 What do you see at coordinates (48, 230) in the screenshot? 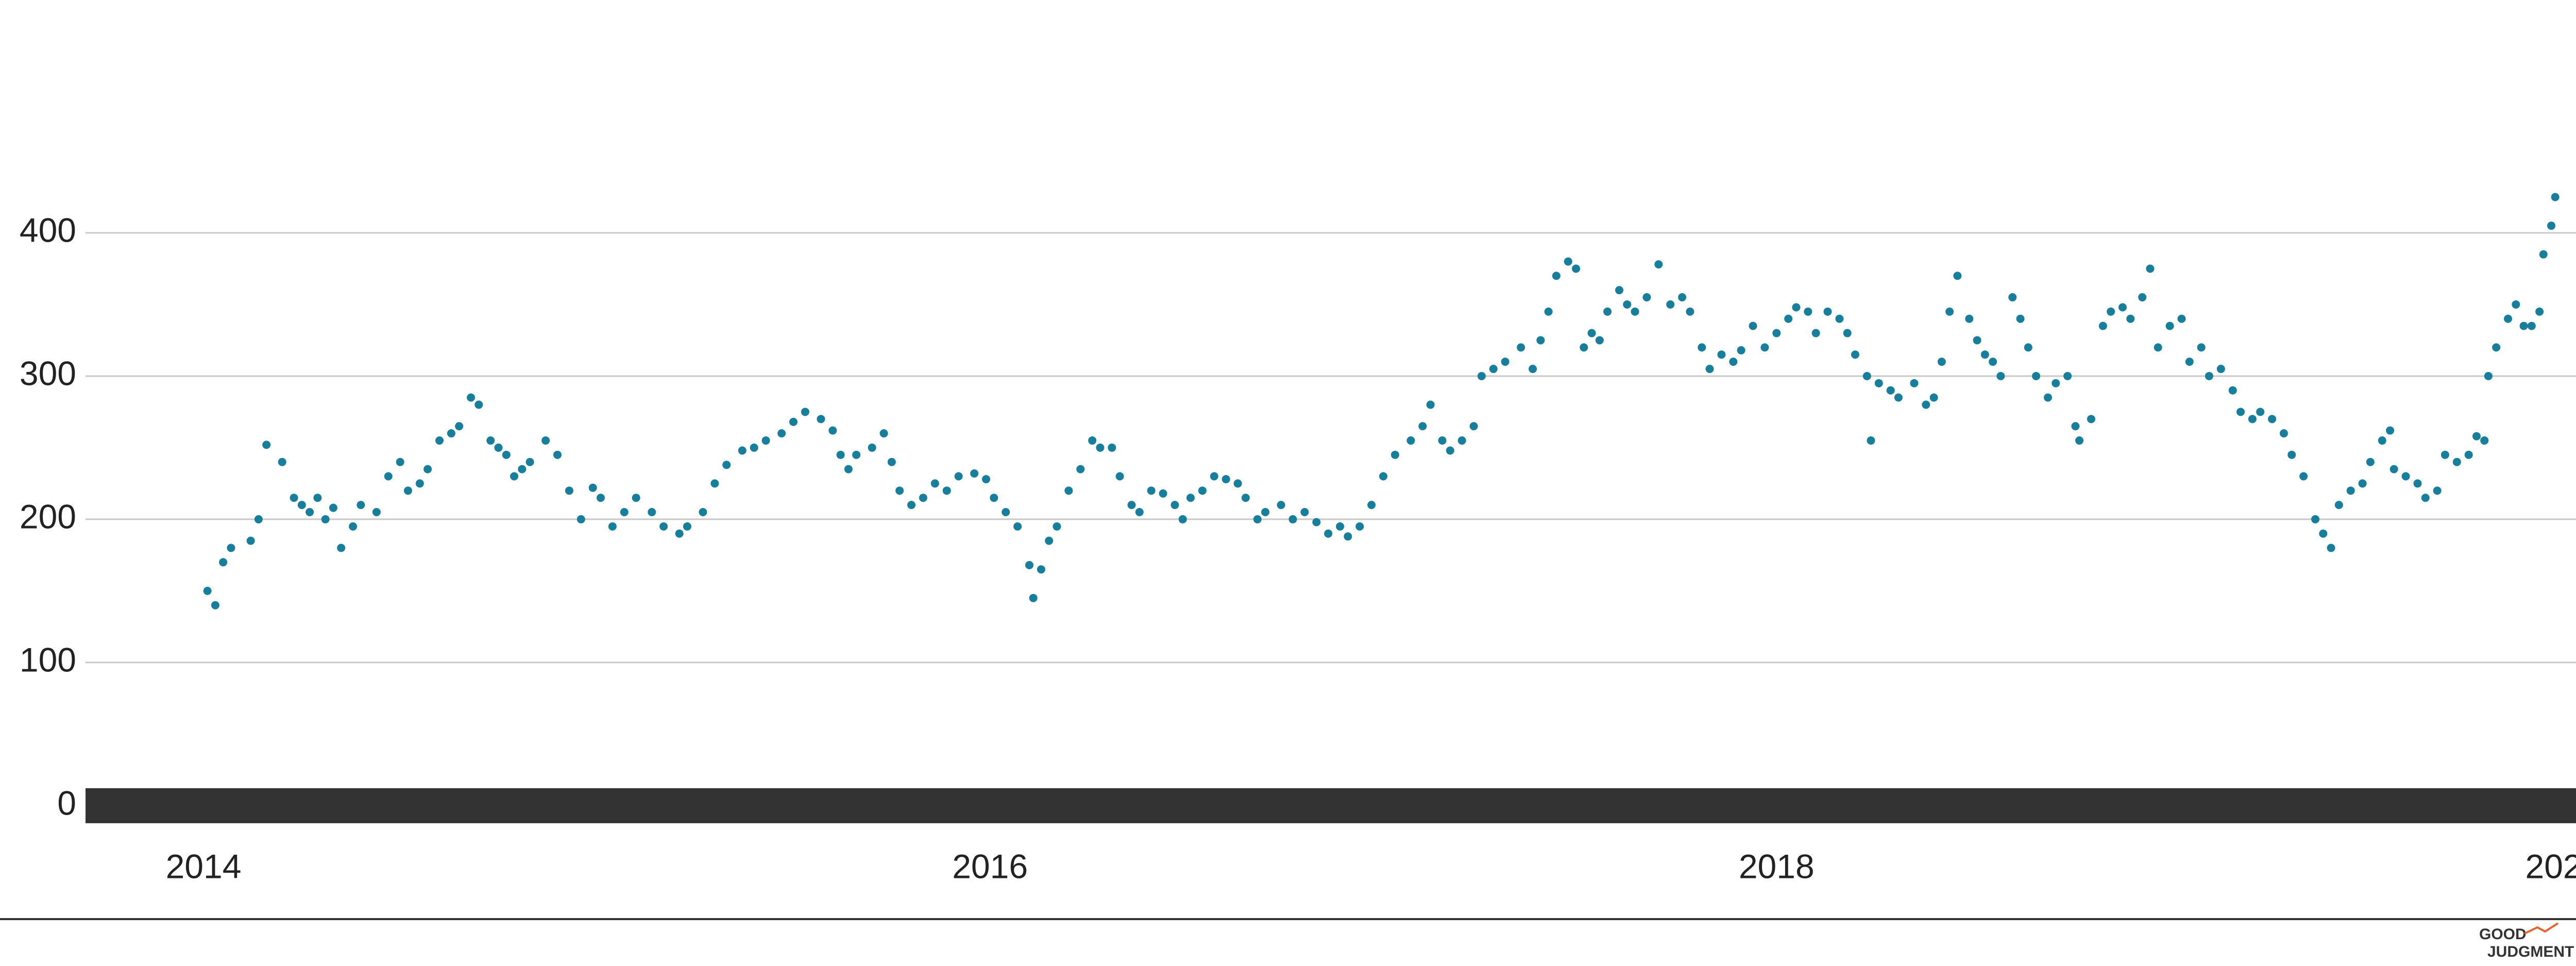
I see `y-tick-label: 400` at bounding box center [48, 230].